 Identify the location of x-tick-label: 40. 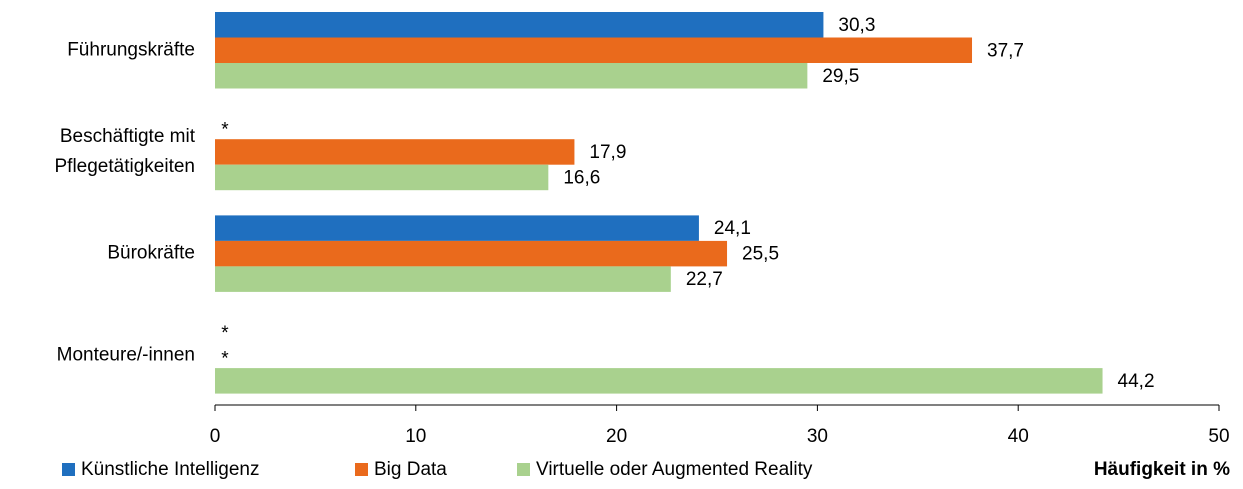
(1018, 436).